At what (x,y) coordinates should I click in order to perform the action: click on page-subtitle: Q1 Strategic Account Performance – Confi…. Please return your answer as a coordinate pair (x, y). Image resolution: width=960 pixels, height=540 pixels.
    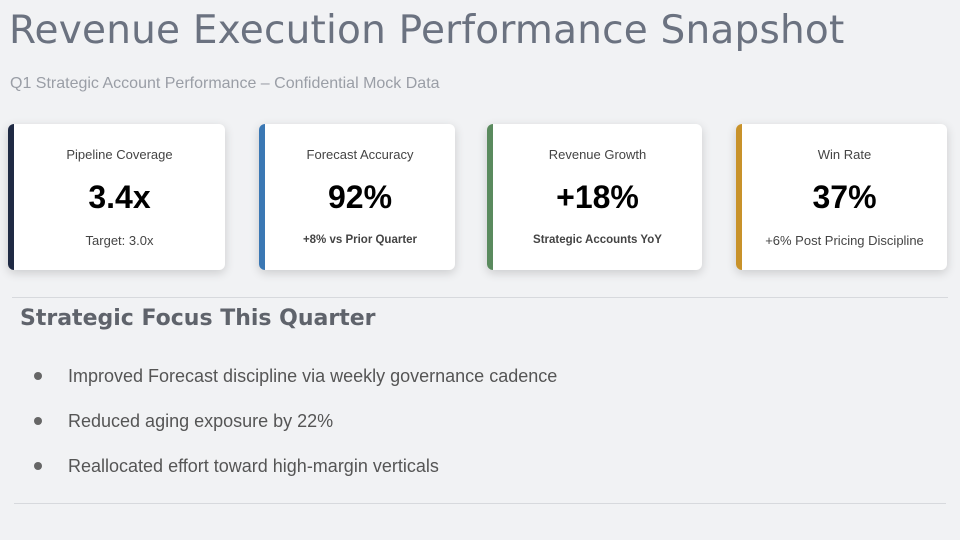
    Looking at the image, I should click on (225, 83).